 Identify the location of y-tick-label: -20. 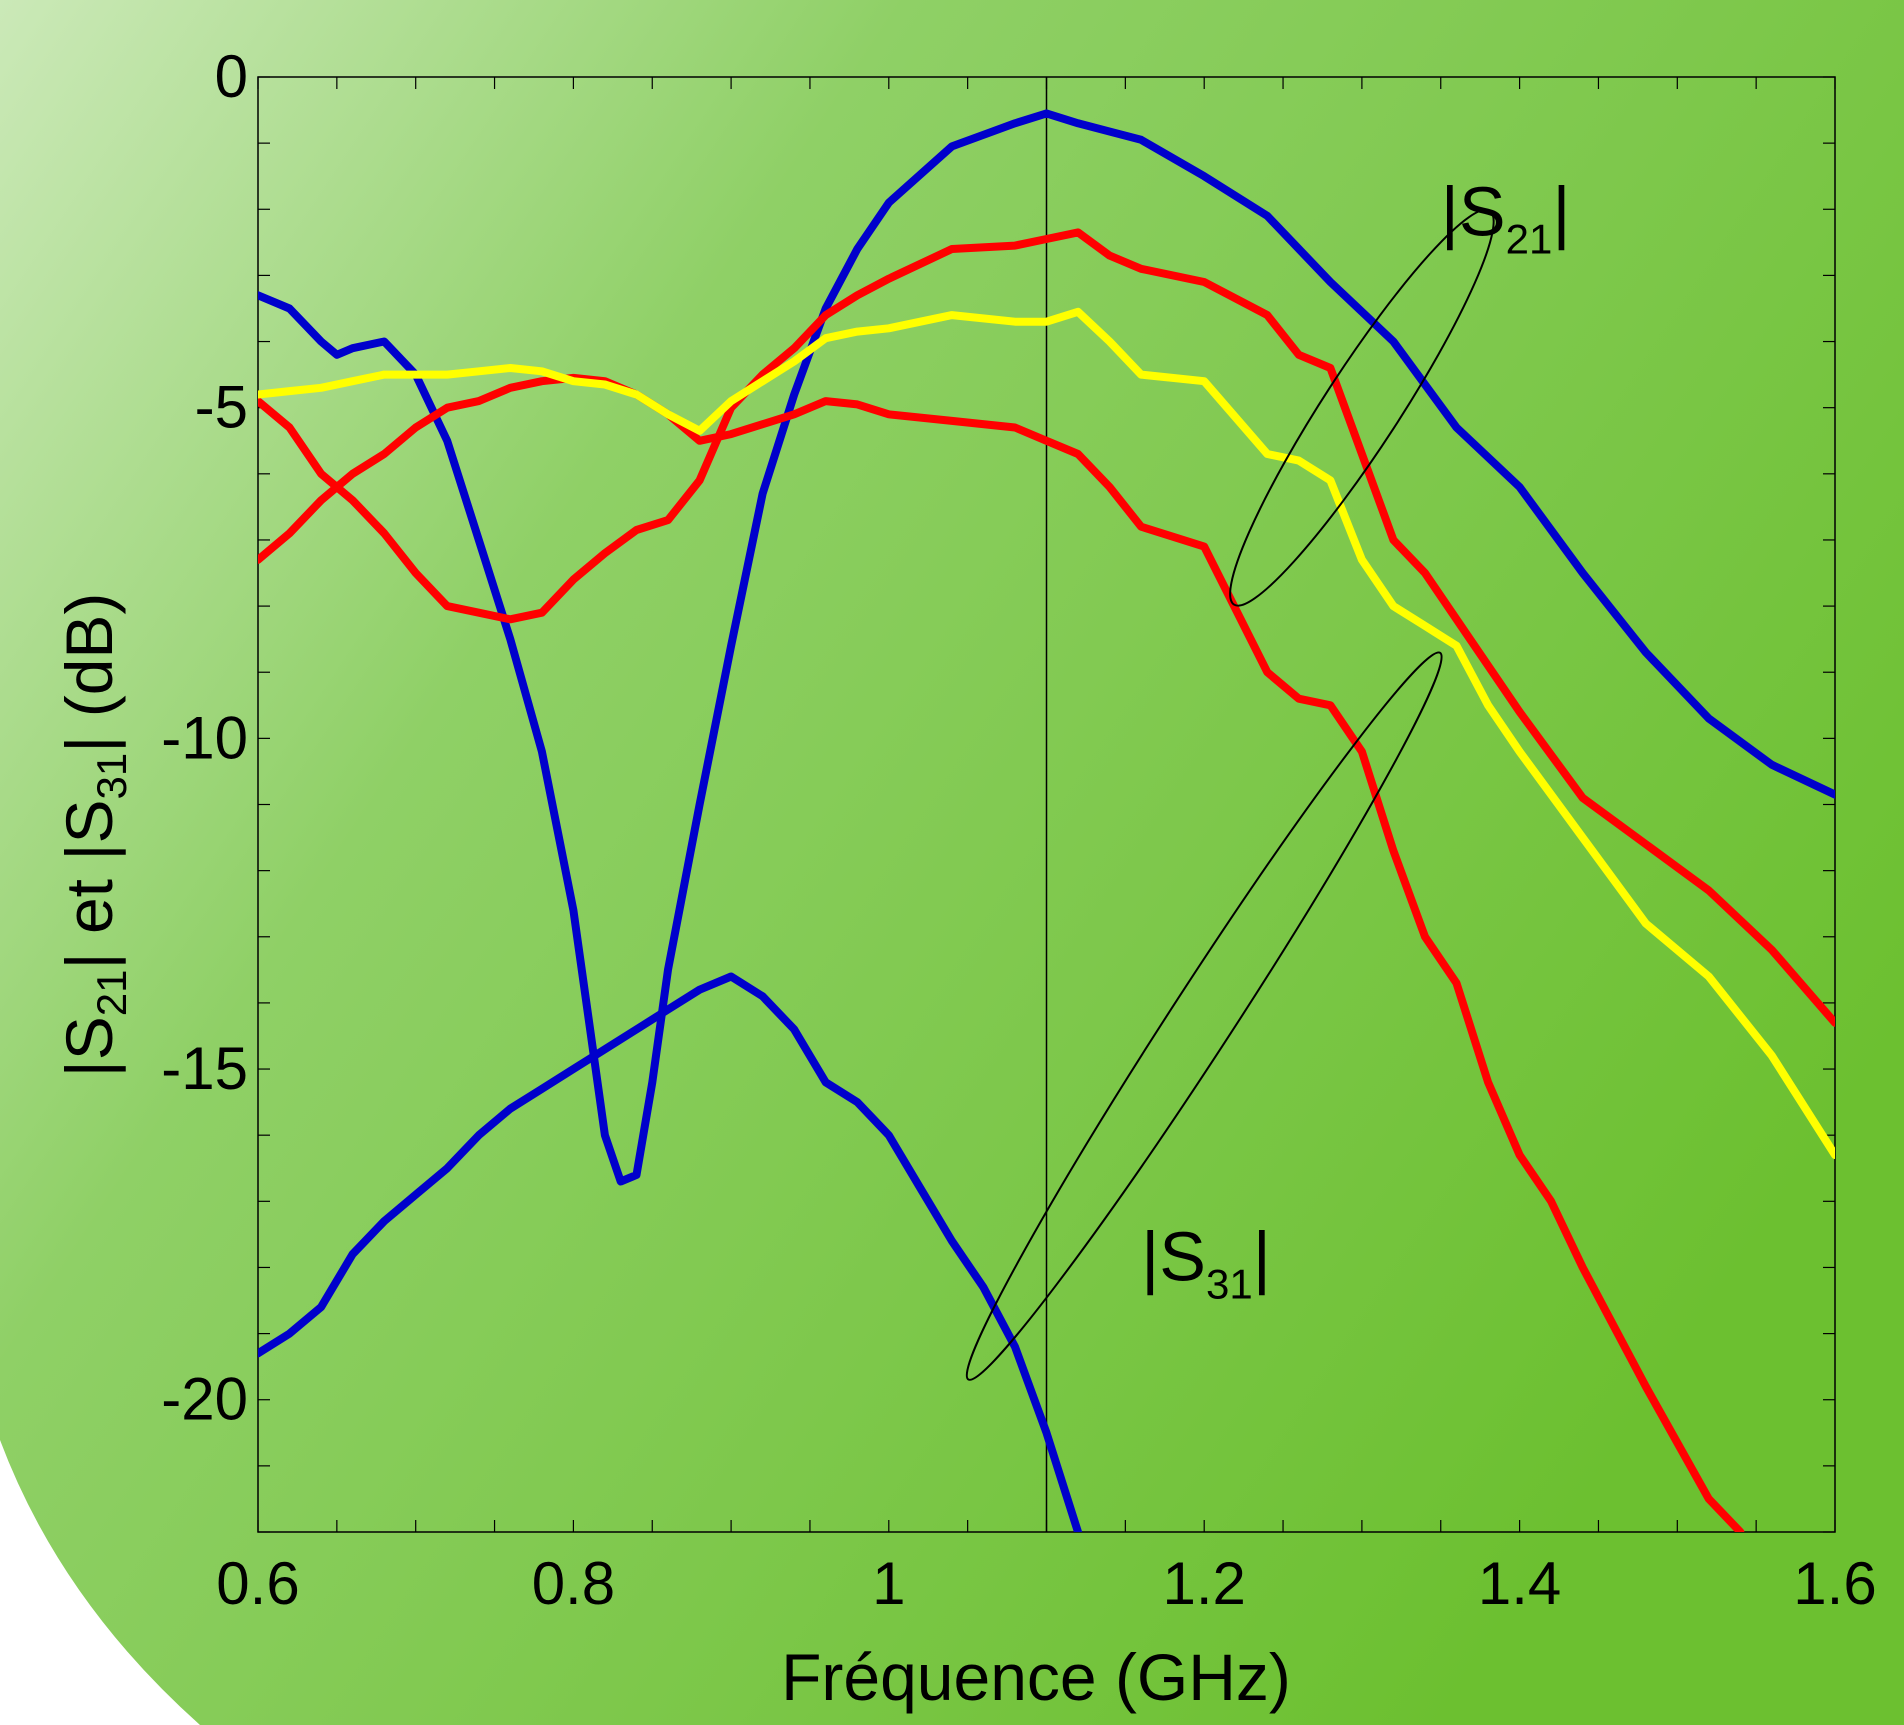
(204, 1399).